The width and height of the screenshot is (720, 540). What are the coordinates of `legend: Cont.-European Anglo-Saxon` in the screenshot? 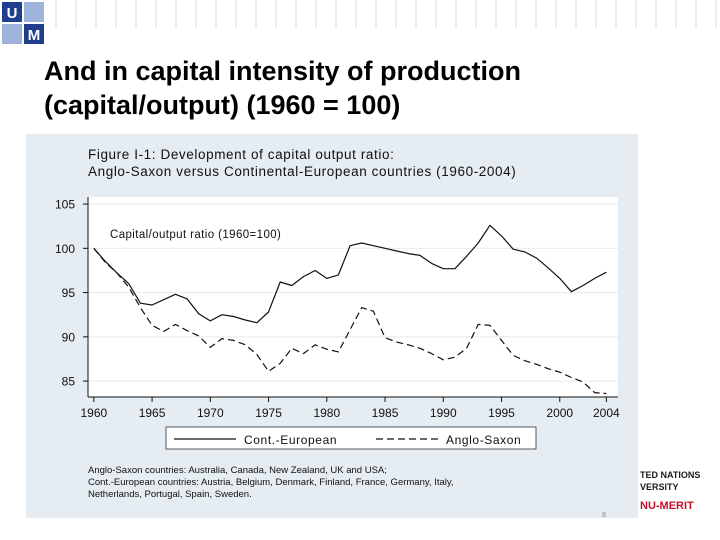 It's located at (351, 438).